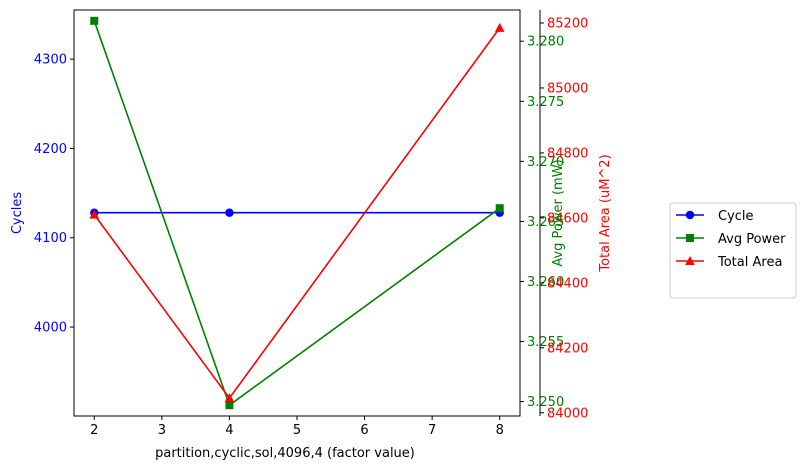 This screenshot has width=806, height=470. Describe the element at coordinates (432, 430) in the screenshot. I see `x-tick-label: 7` at that location.